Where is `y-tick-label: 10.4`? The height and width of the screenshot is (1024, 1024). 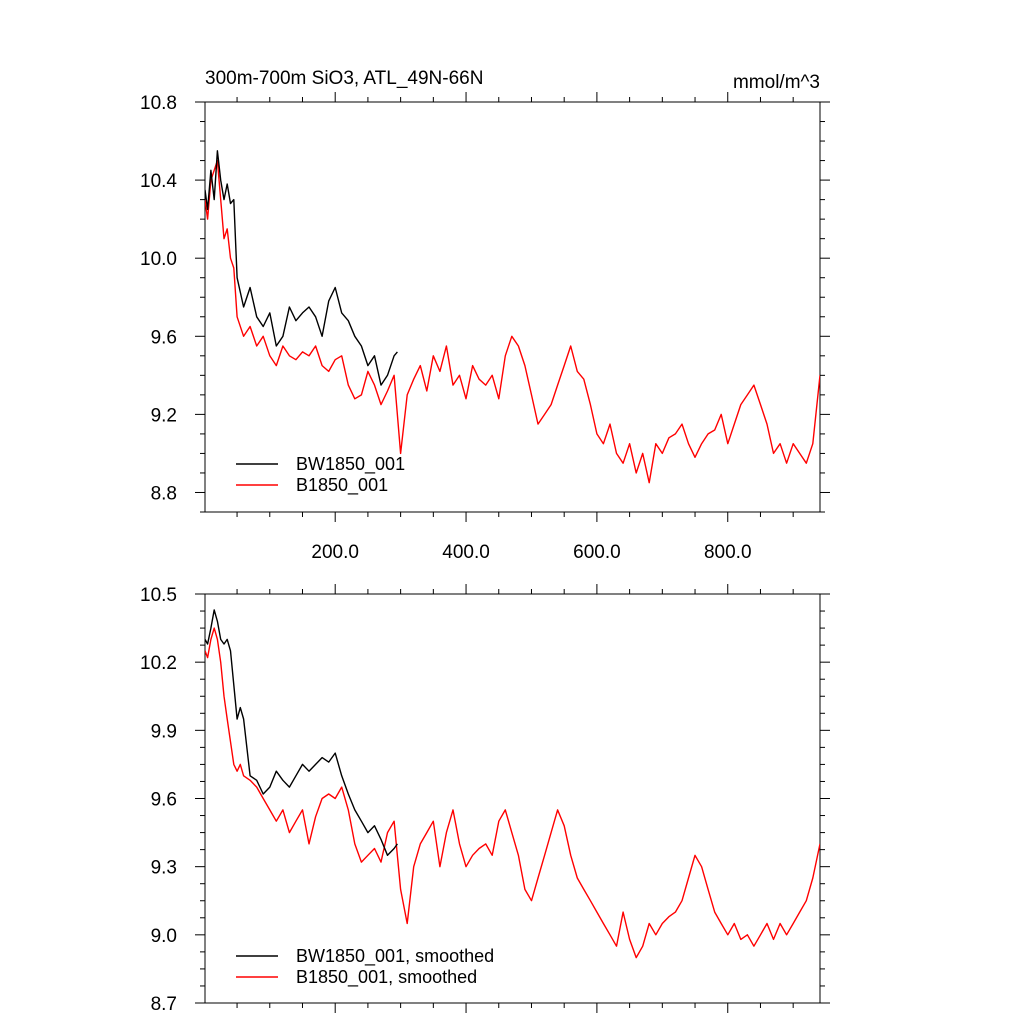
y-tick-label: 10.4 is located at coordinates (158, 181).